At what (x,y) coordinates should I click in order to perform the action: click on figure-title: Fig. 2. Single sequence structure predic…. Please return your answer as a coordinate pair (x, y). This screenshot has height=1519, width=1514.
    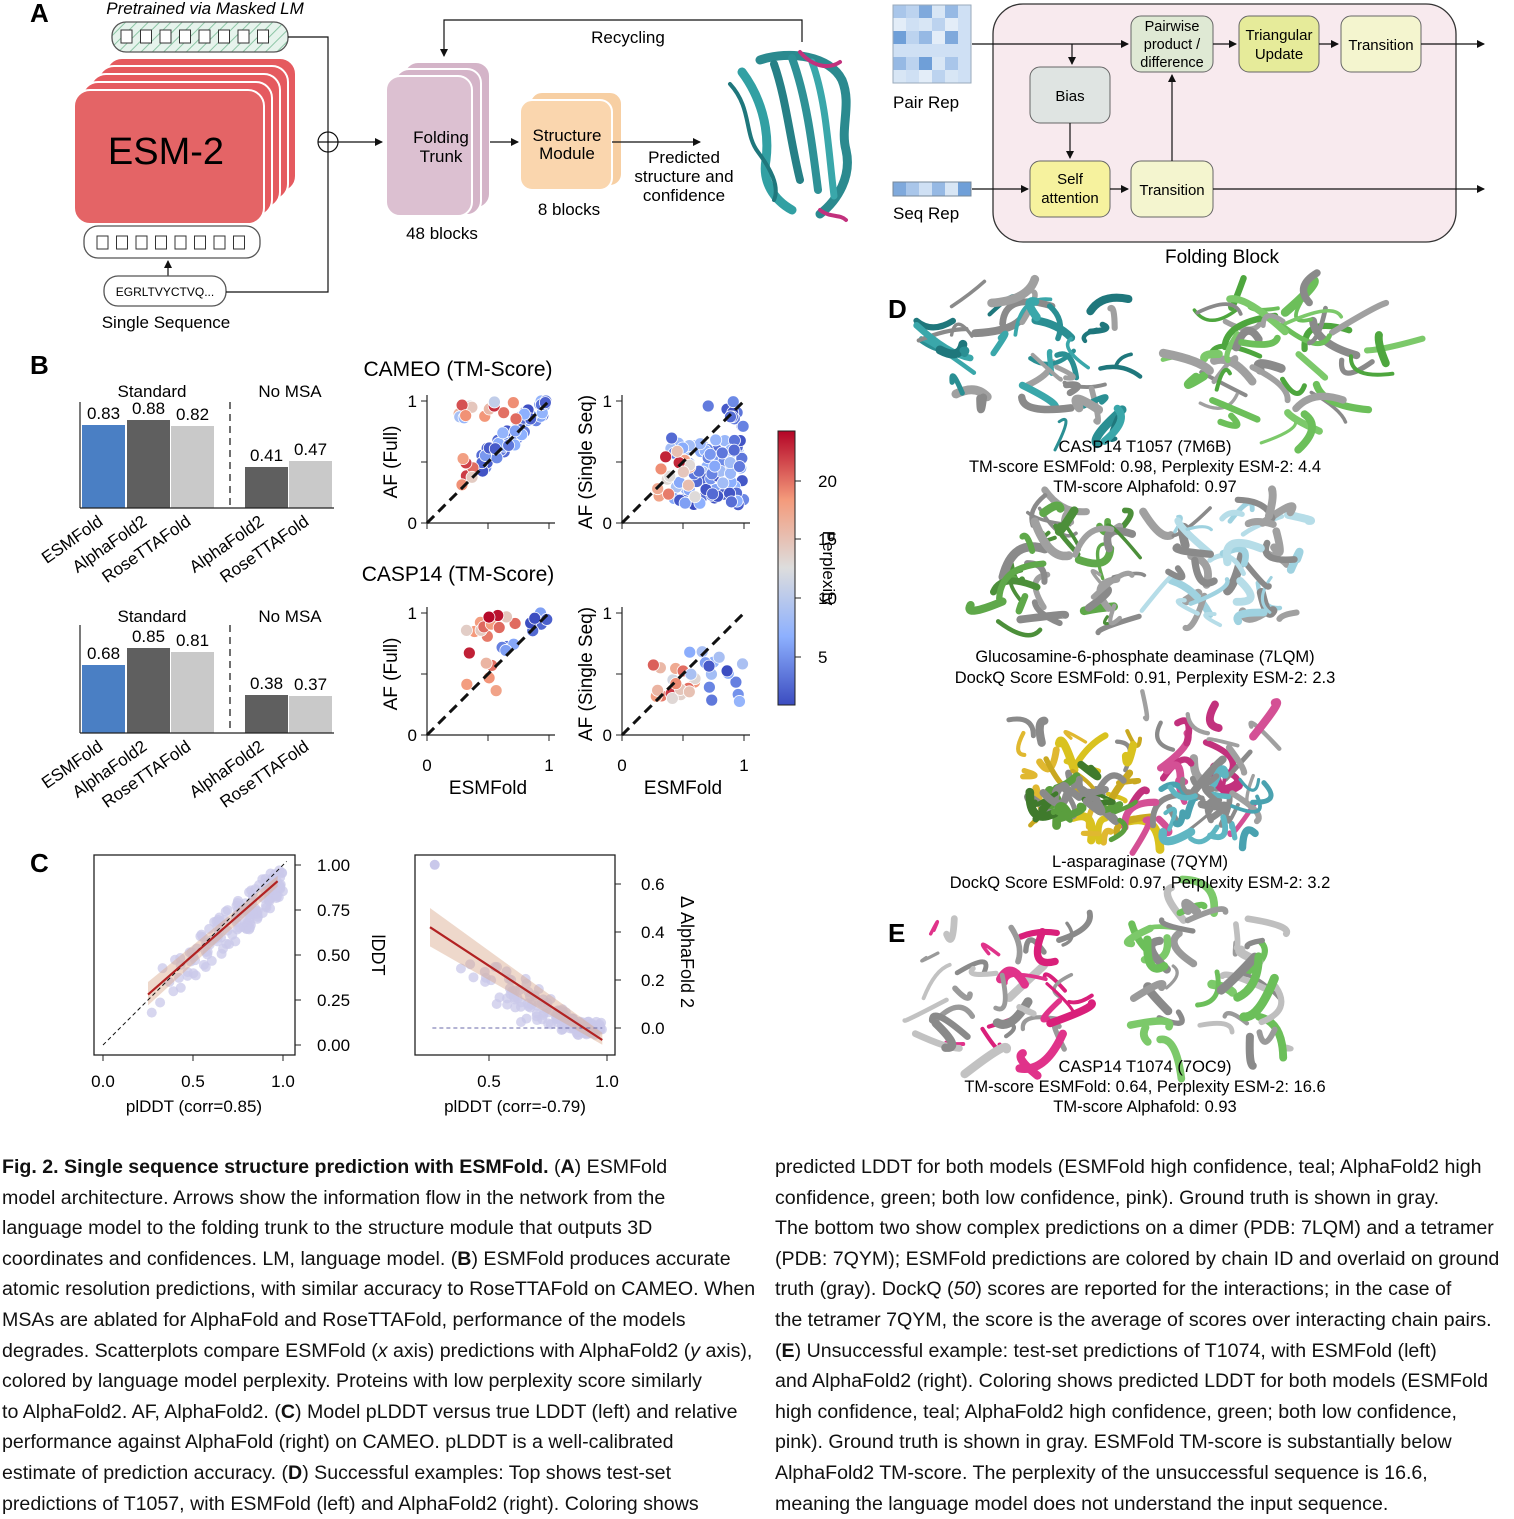
    Looking at the image, I should click on (275, 1167).